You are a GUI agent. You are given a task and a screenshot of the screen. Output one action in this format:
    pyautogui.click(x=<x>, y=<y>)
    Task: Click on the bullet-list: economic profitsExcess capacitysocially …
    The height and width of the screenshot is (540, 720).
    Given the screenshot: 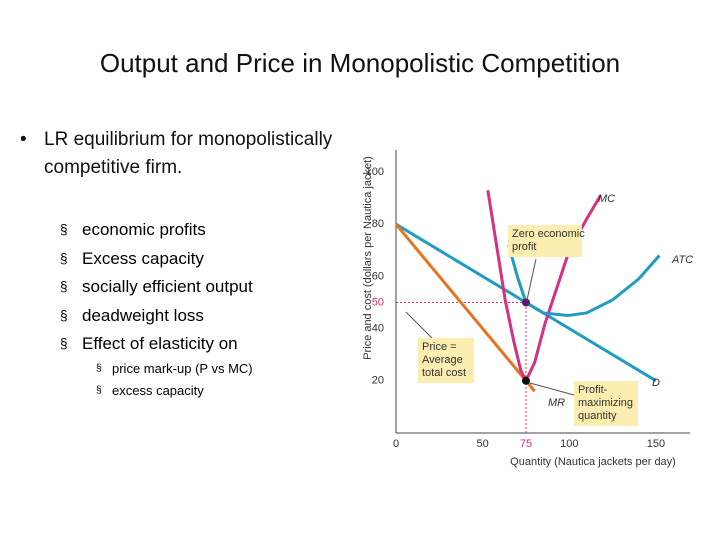 What is the action you would take?
    pyautogui.click(x=156, y=287)
    